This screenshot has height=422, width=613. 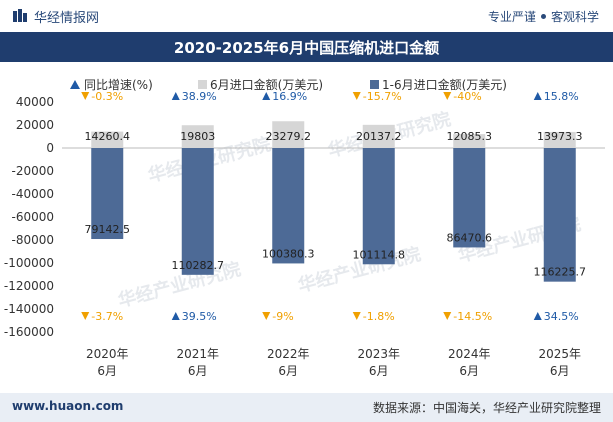 I want to click on yoy-label-cumulative: -9%, so click(x=282, y=316).